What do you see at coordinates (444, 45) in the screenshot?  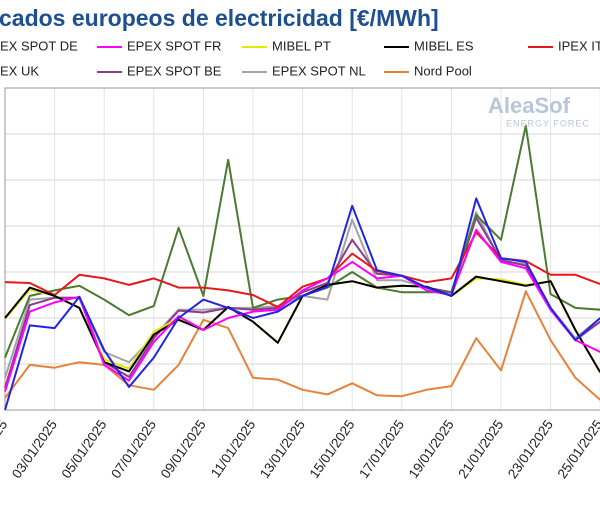 I see `legend-label: MIBEL ES` at bounding box center [444, 45].